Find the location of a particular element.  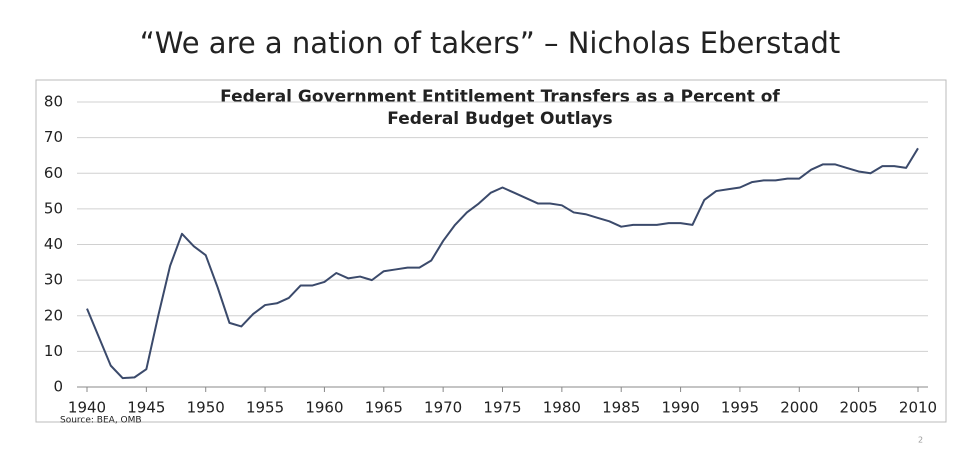

x-tick-label: 1960 is located at coordinates (324, 408).